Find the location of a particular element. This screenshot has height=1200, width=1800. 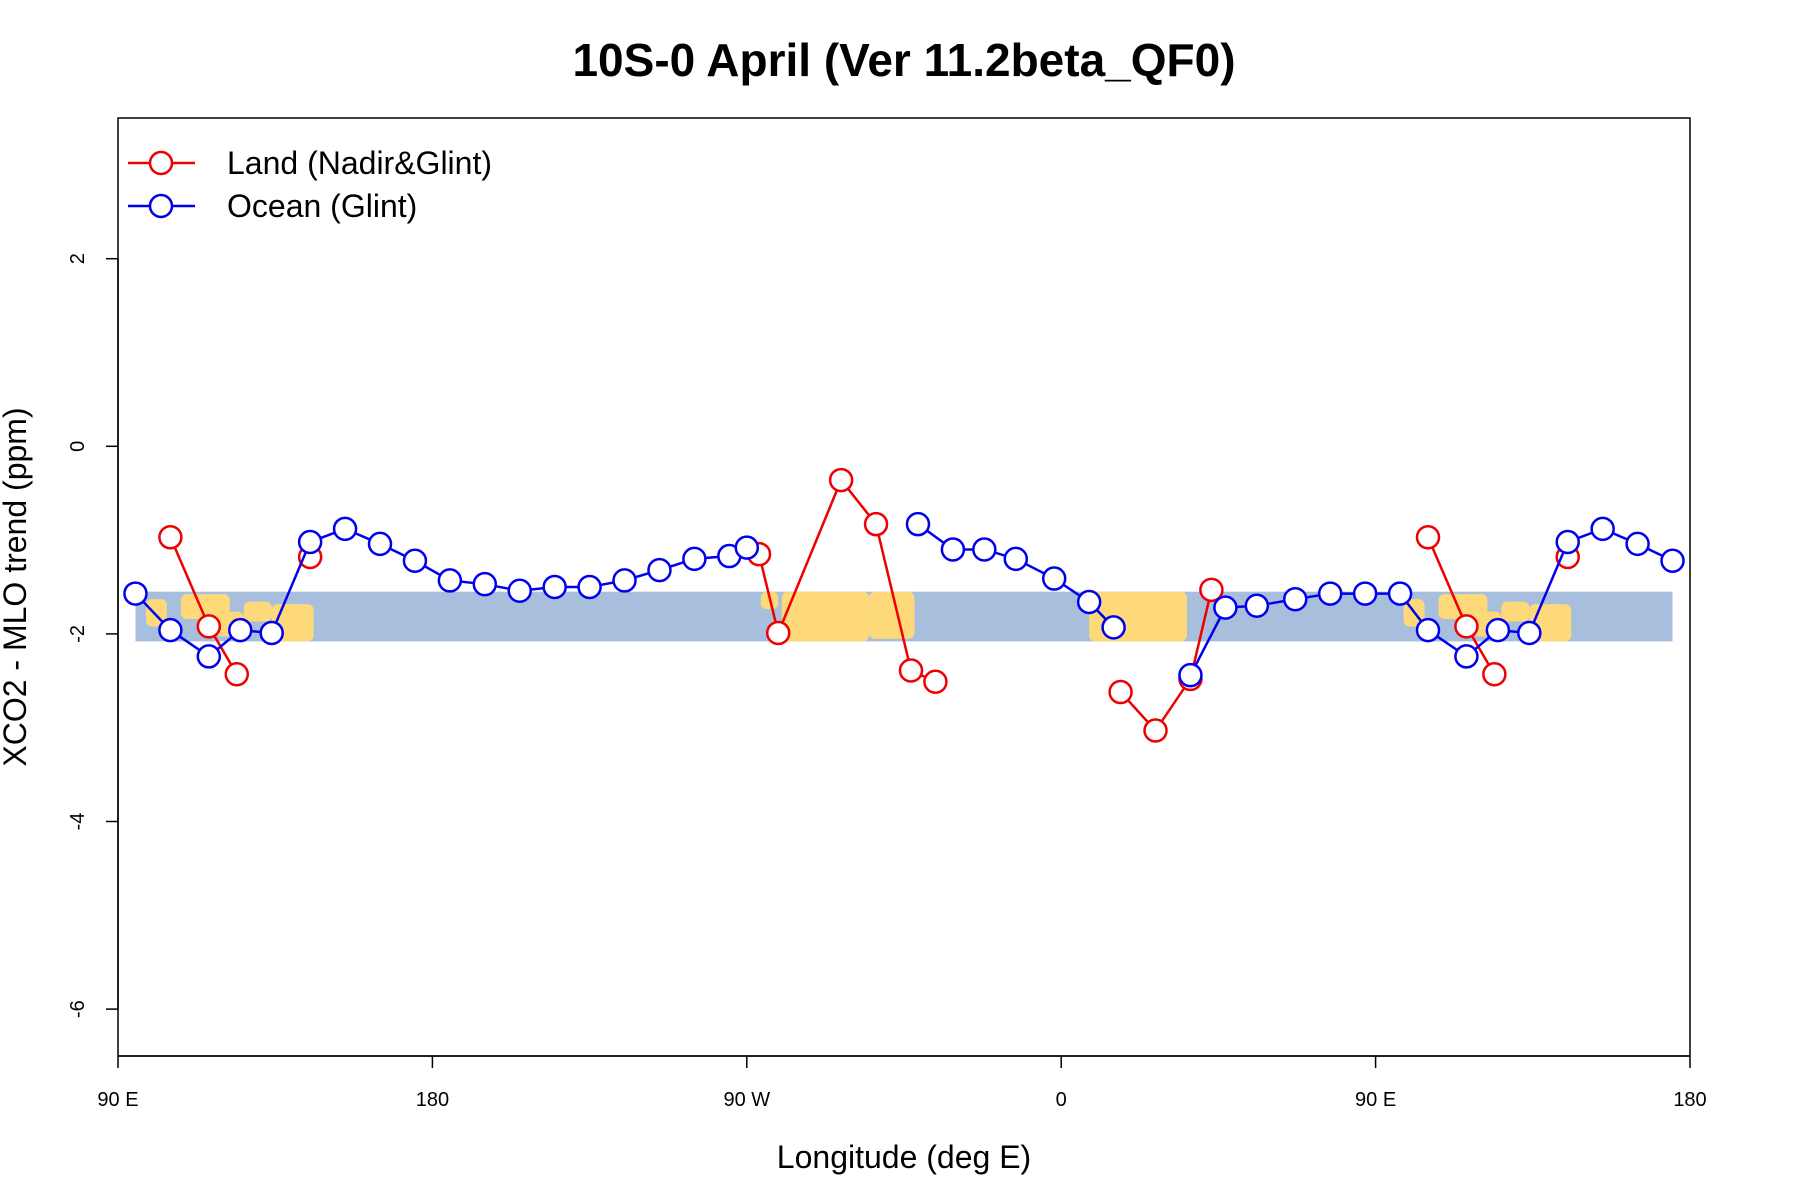

map-band is located at coordinates (904, 616).